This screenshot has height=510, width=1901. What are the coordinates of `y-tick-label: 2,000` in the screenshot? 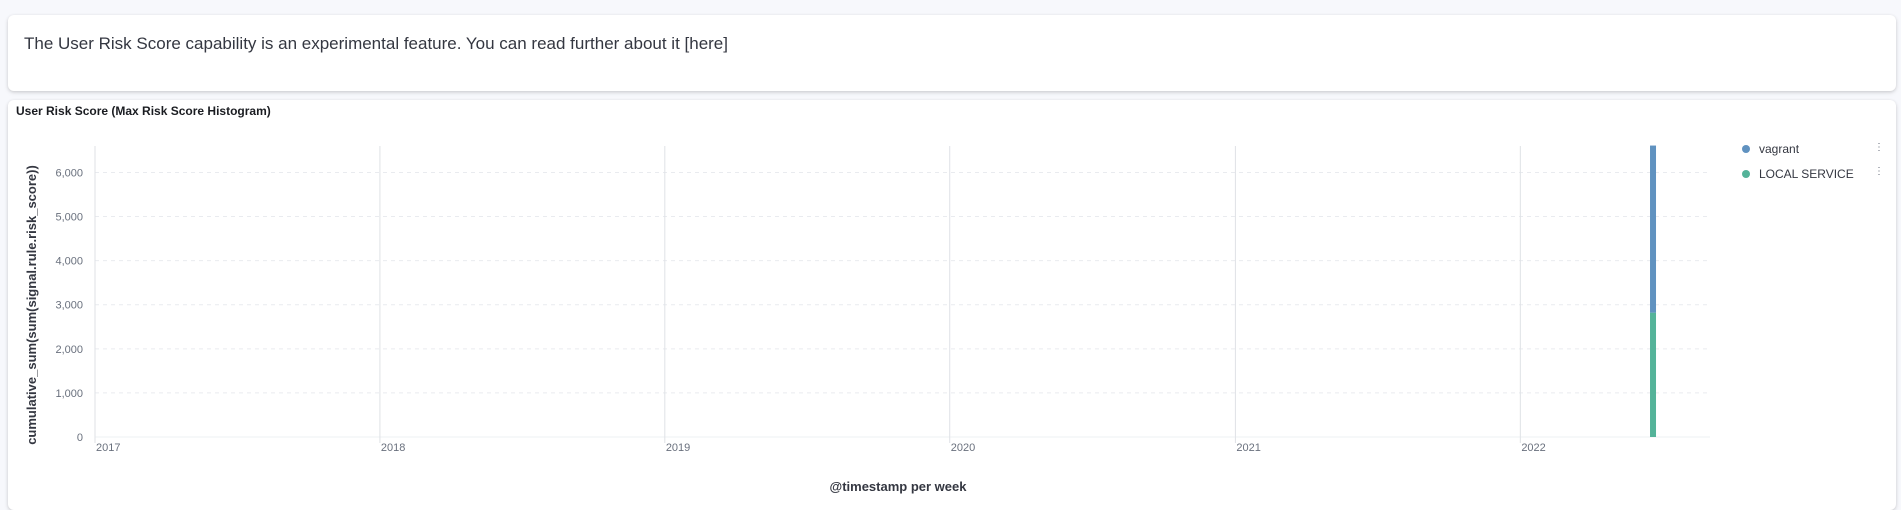 It's located at (69, 350).